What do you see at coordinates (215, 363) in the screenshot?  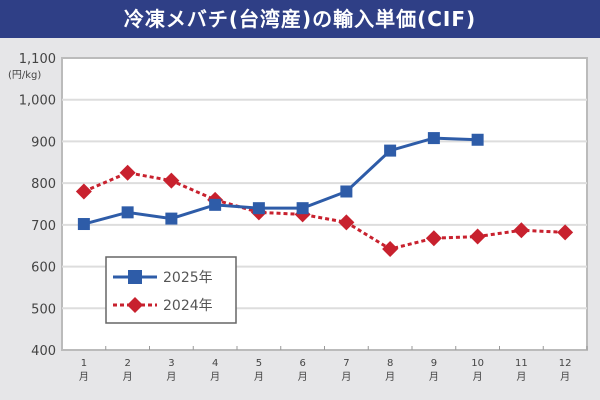 I see `x-tick-label: 4` at bounding box center [215, 363].